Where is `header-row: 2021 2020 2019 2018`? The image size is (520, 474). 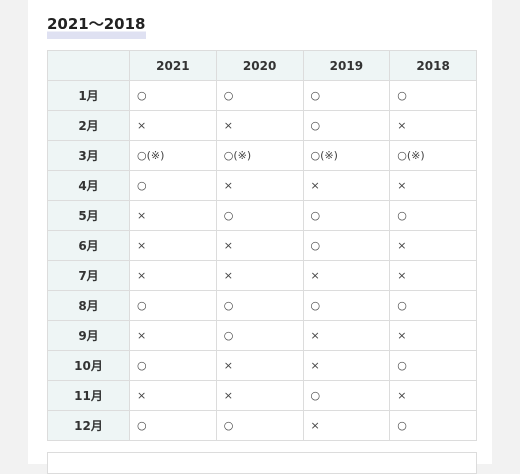
header-row: 2021 2020 2019 2018 is located at coordinates (262, 65).